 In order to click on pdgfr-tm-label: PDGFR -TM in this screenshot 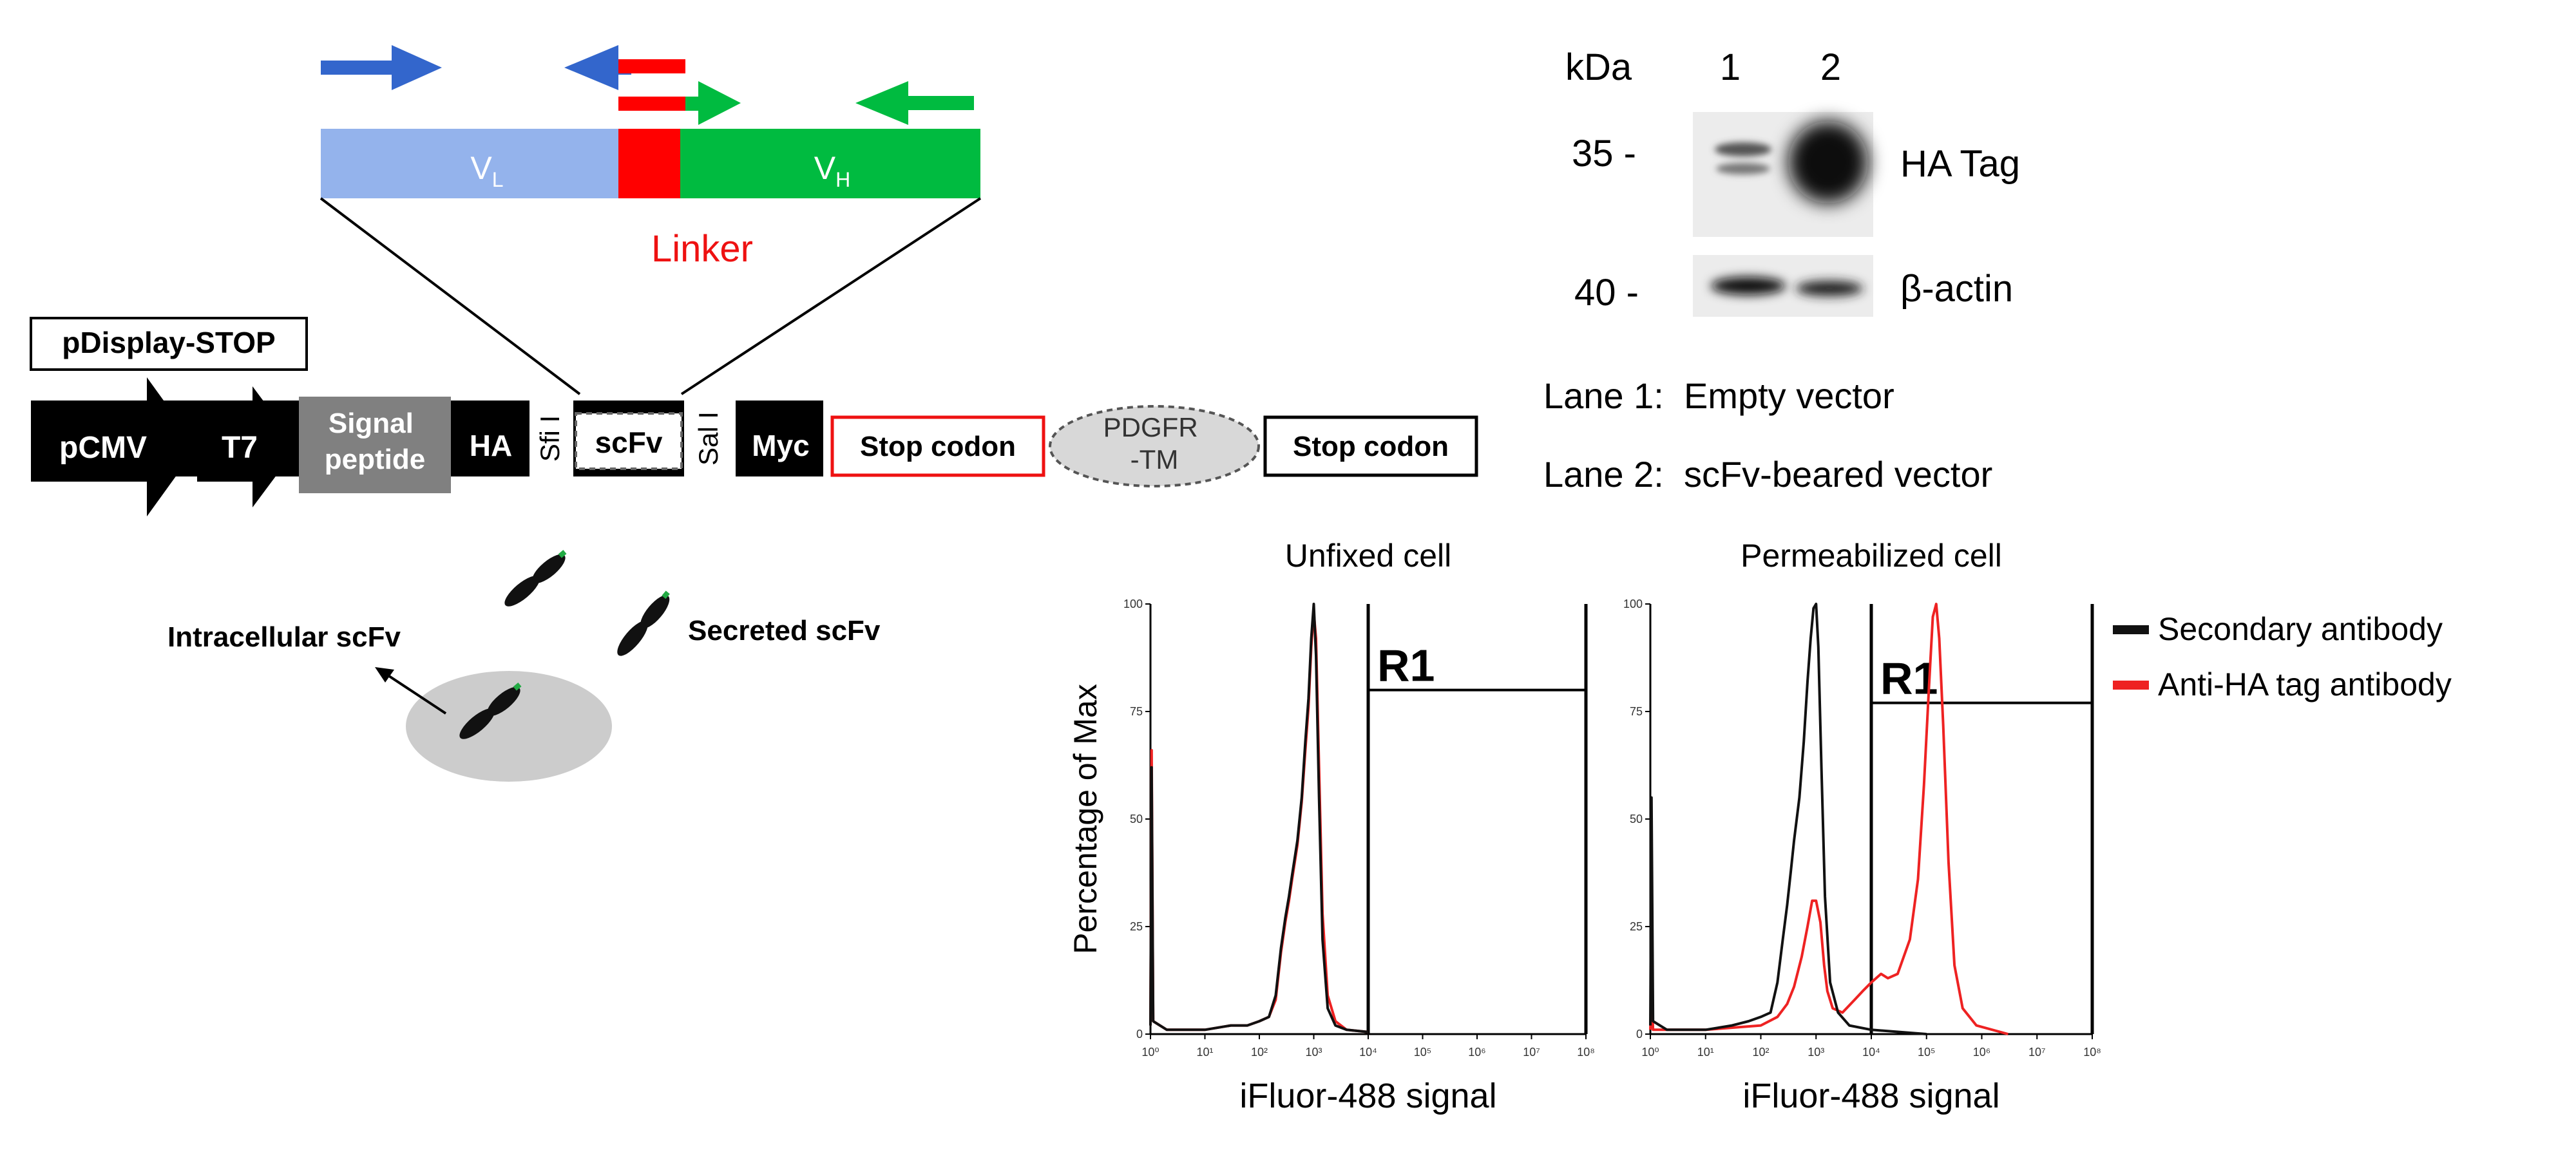, I will do `click(1154, 444)`.